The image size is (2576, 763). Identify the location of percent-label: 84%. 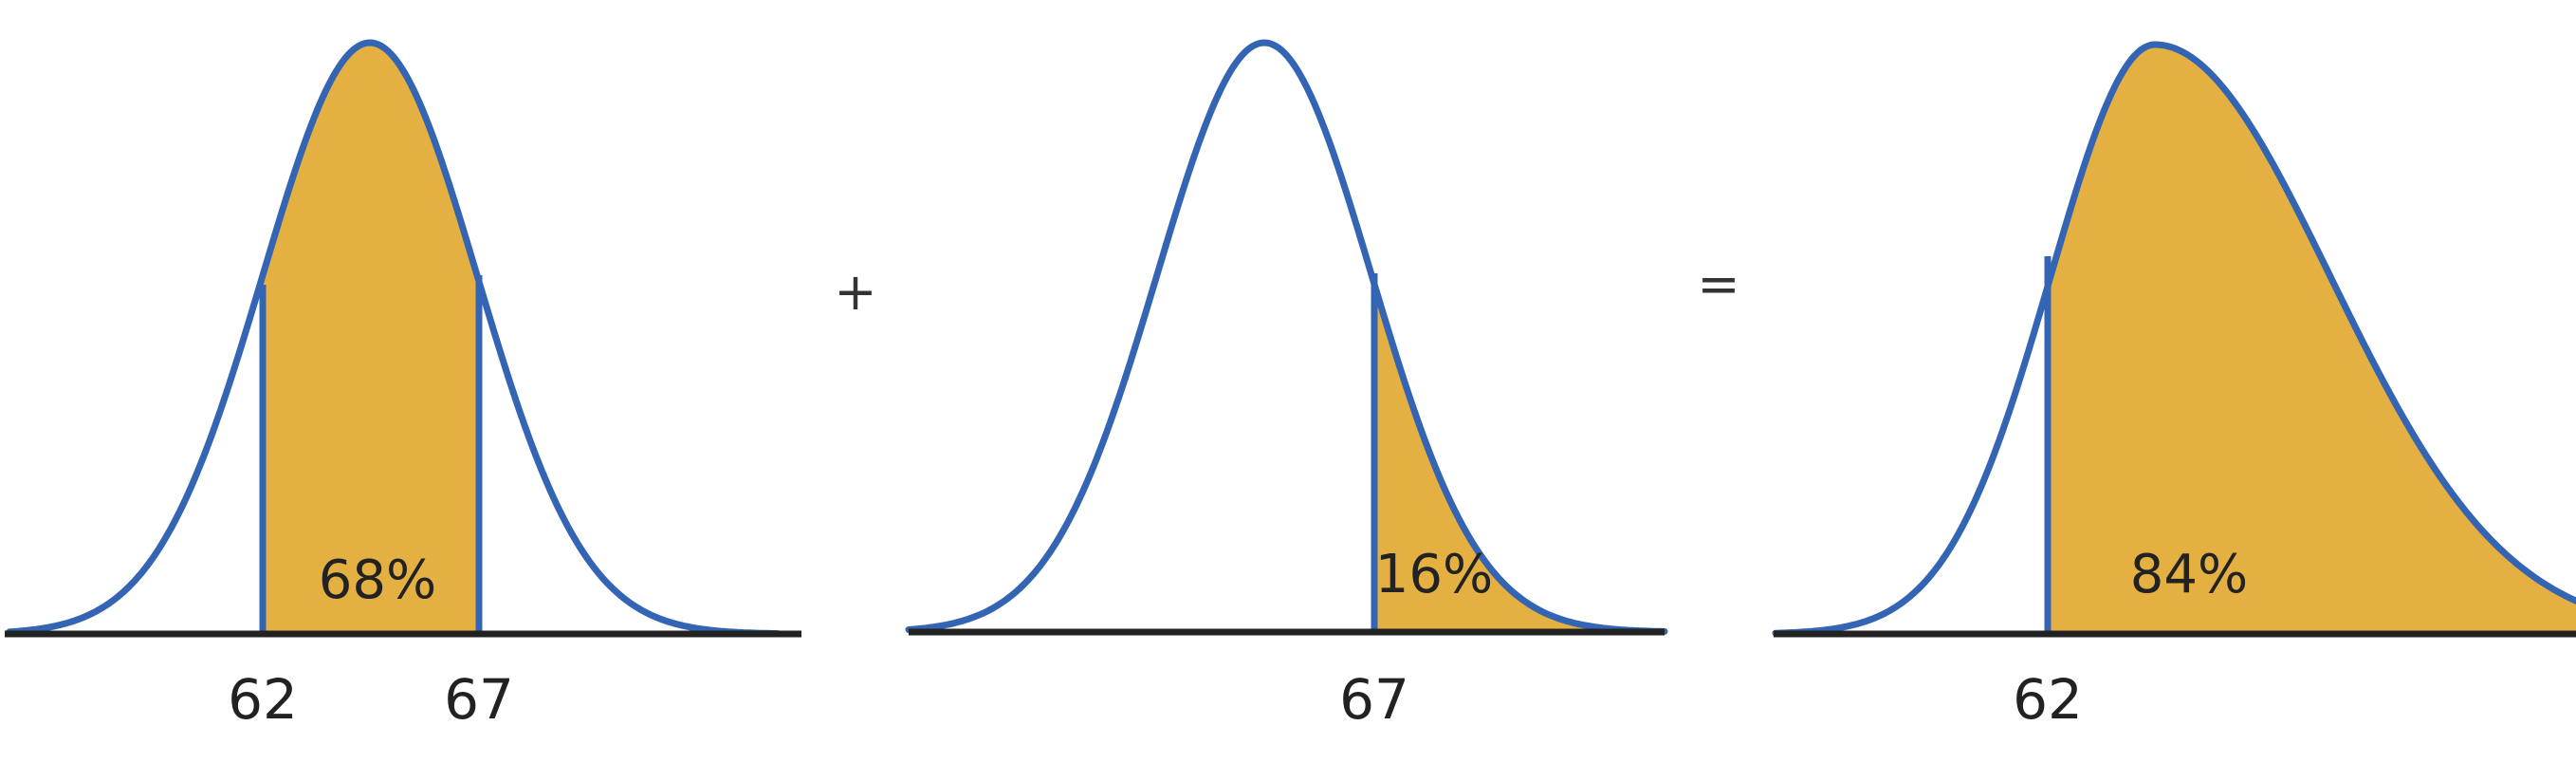
(2189, 574).